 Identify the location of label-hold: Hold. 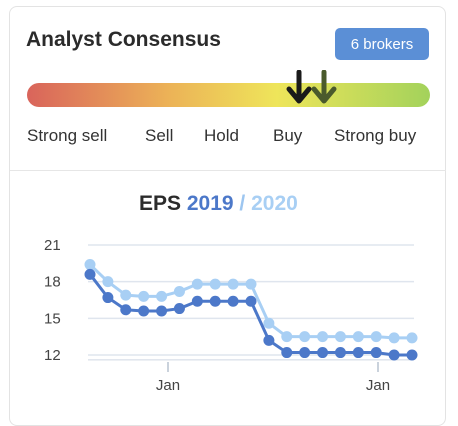
(221, 135).